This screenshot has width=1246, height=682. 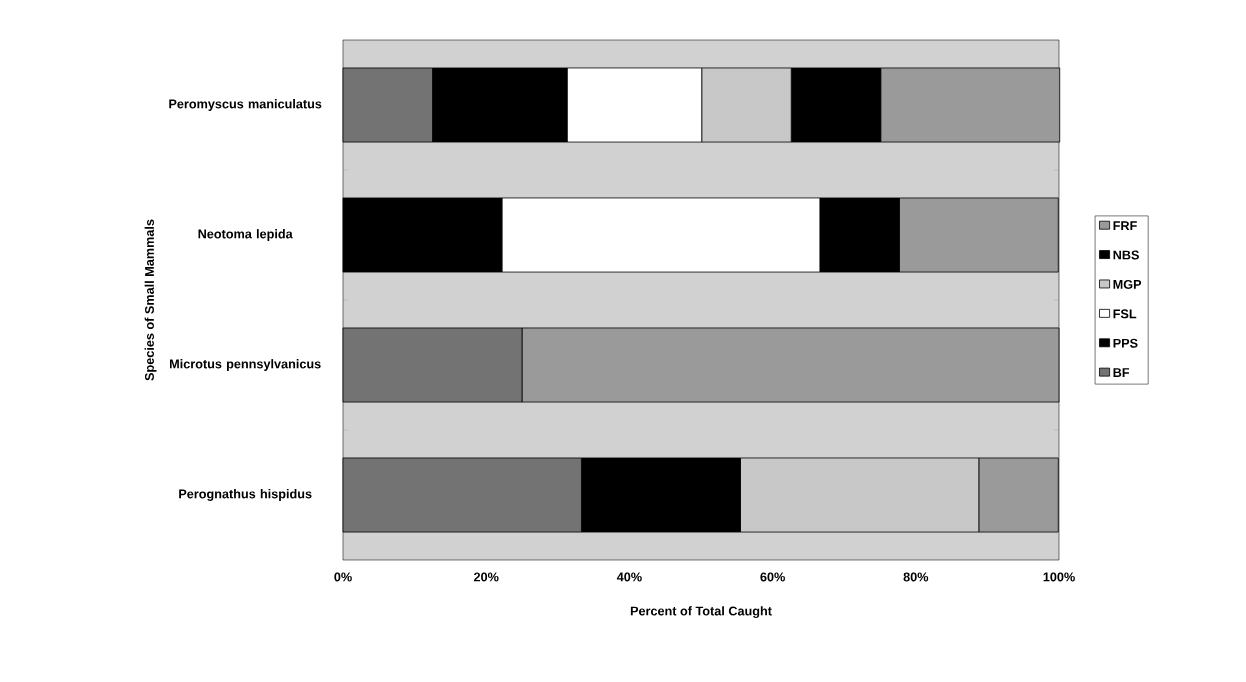 I want to click on y-tick-label: Perognathus hispidus, so click(x=245, y=495).